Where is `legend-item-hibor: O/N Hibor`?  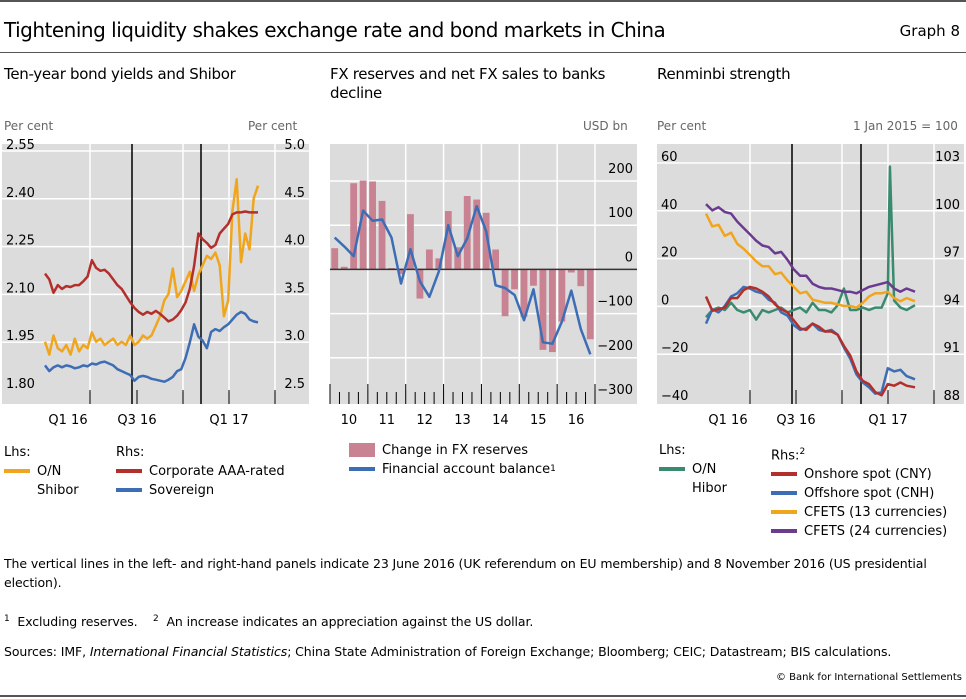
legend-item-hibor: O/N Hibor is located at coordinates (695, 479).